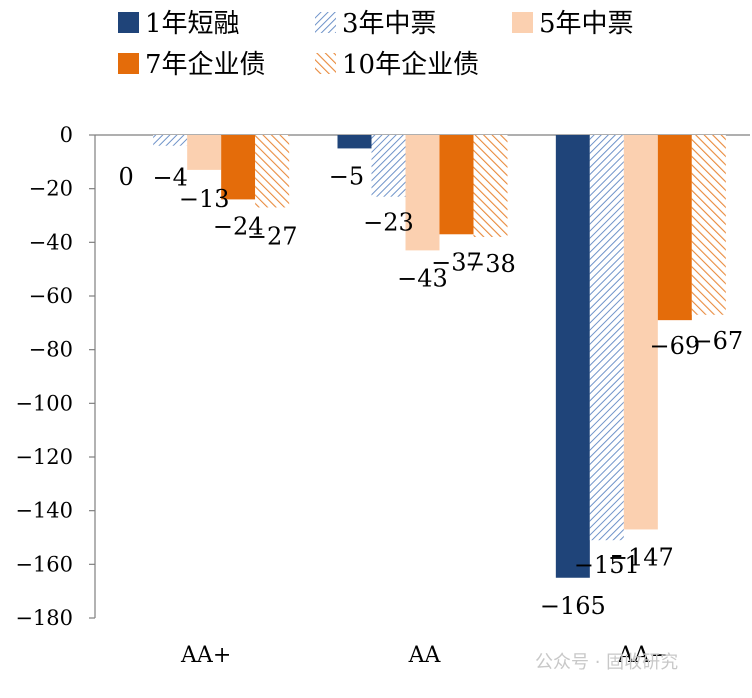 This screenshot has height=698, width=752. Describe the element at coordinates (238, 226) in the screenshot. I see `data-label: −24` at that location.